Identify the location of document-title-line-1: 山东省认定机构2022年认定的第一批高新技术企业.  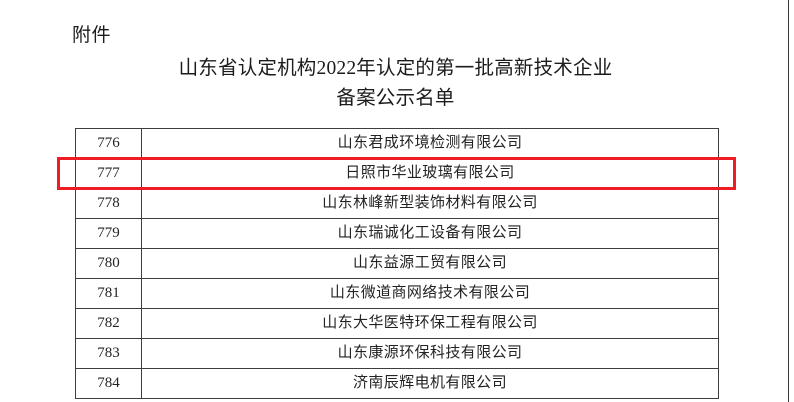
(395, 68).